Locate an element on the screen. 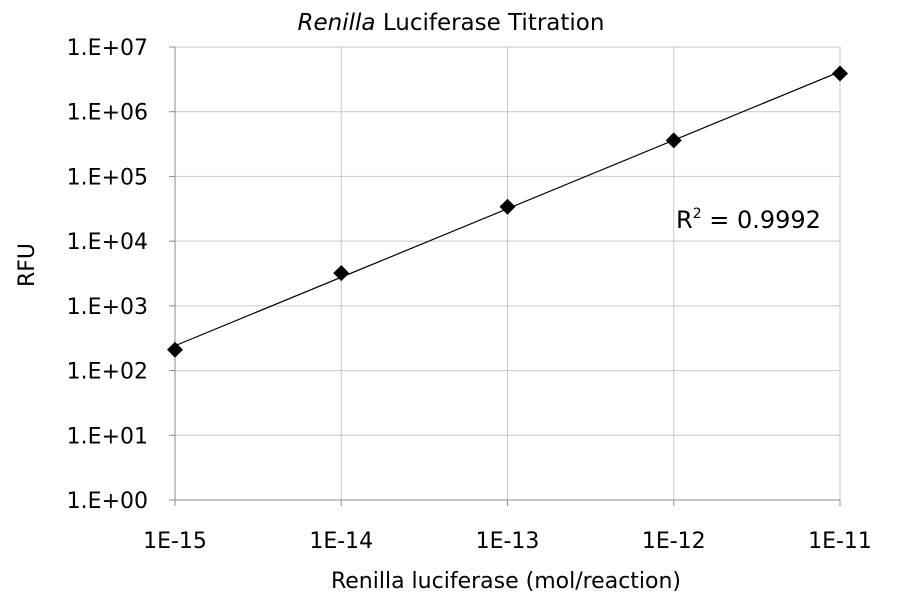 The image size is (902, 601). r2-base: R is located at coordinates (684, 220).